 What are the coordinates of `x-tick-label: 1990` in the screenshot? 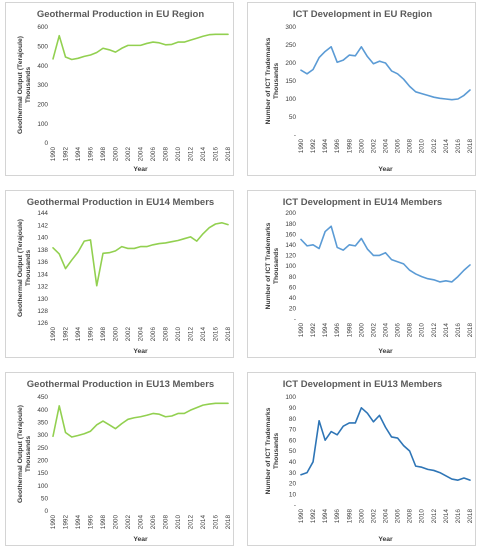 It's located at (53, 334).